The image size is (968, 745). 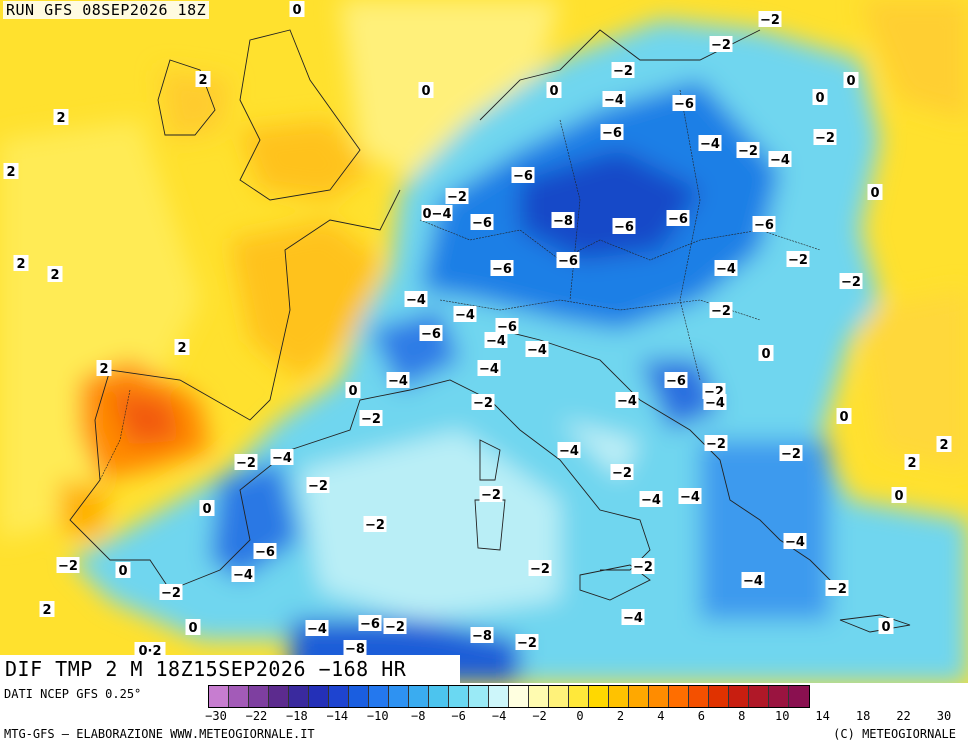 I want to click on legend-tick-label: 10, so click(x=782, y=716).